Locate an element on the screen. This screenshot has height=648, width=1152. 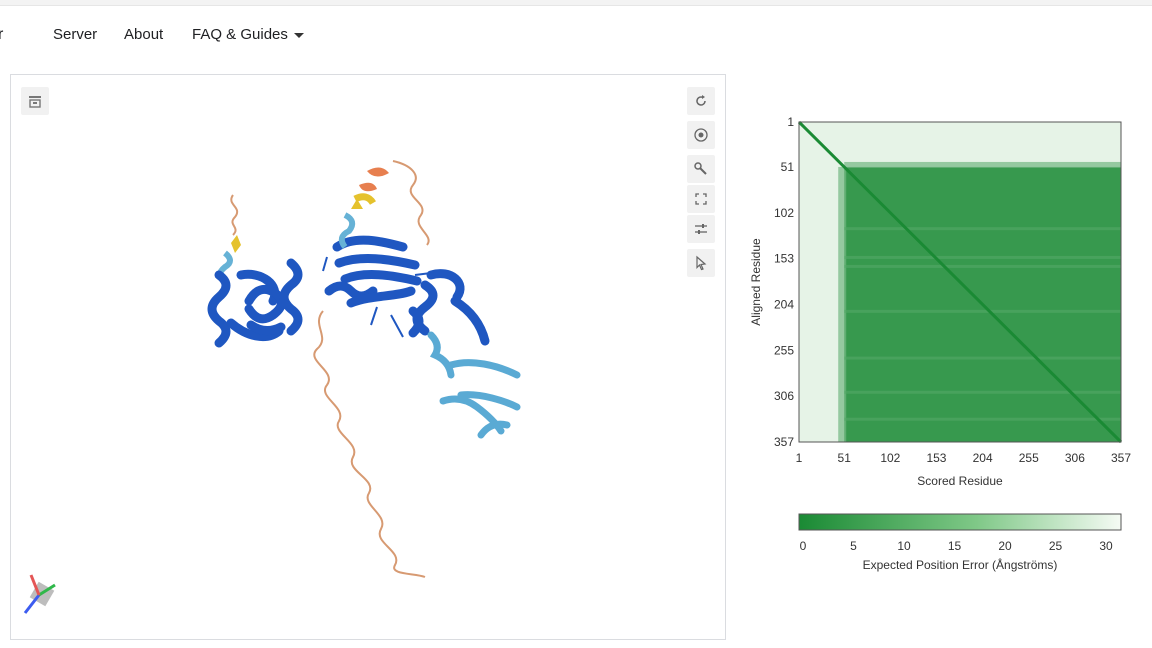
nav-faq-label: FAQ & Guides is located at coordinates (240, 34).